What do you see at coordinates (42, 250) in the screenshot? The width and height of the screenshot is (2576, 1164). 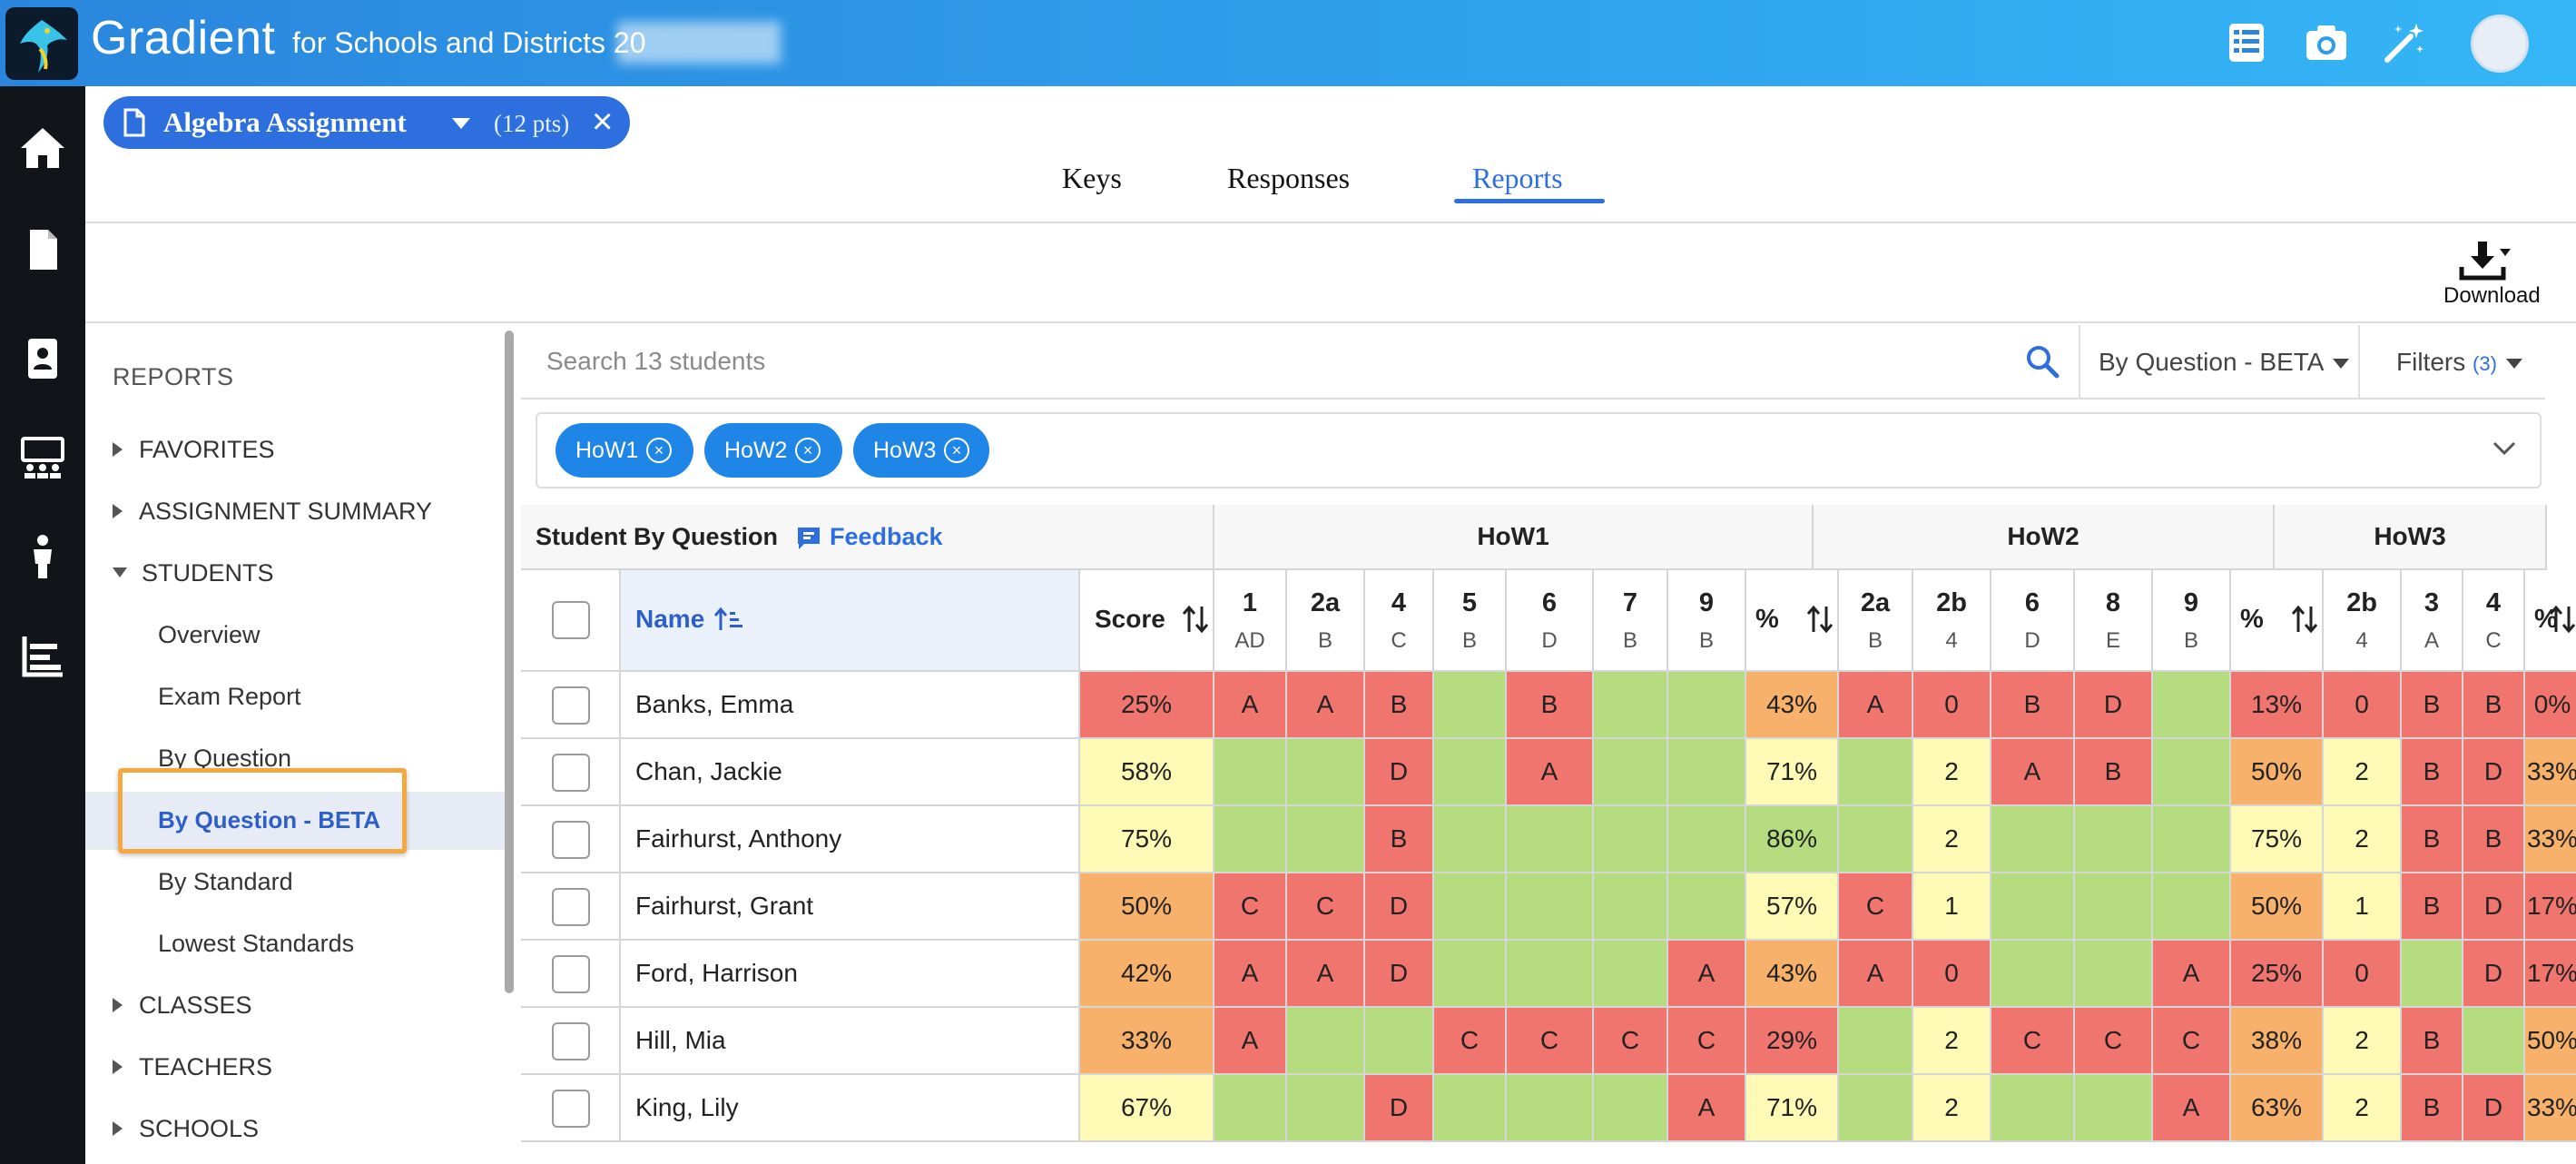 I see `document-icon` at bounding box center [42, 250].